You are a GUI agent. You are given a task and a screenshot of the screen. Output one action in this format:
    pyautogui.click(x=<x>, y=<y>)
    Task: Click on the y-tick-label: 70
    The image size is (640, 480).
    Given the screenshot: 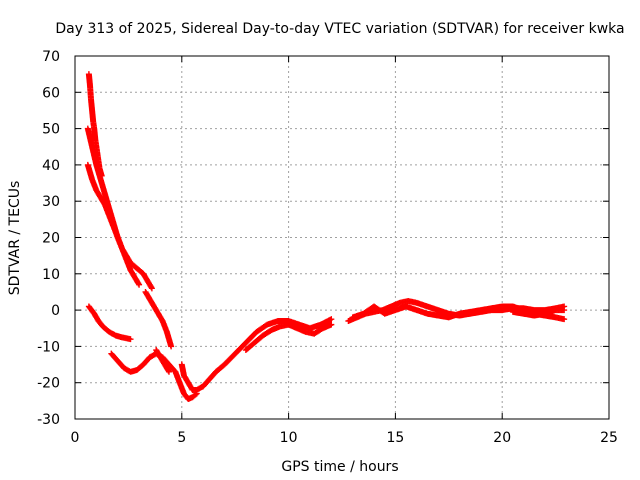 What is the action you would take?
    pyautogui.click(x=51, y=57)
    